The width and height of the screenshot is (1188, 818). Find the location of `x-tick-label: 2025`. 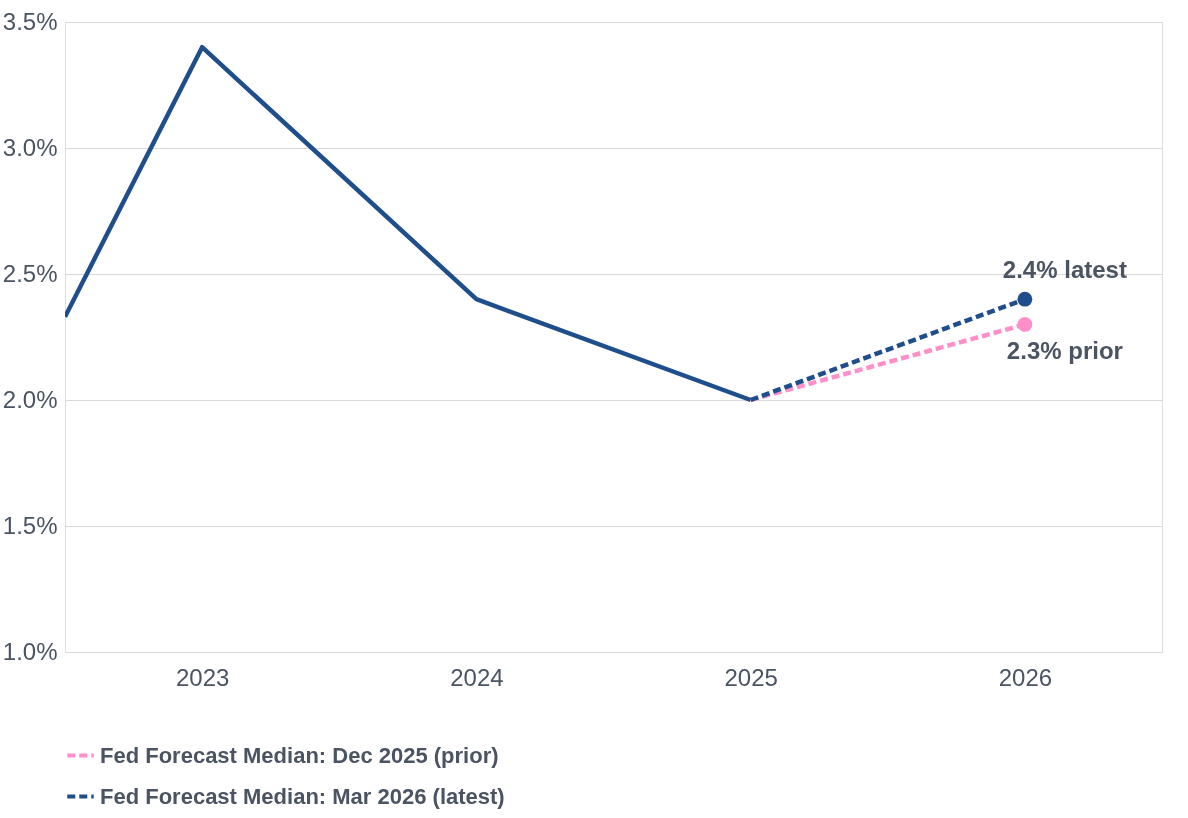

x-tick-label: 2025 is located at coordinates (751, 677).